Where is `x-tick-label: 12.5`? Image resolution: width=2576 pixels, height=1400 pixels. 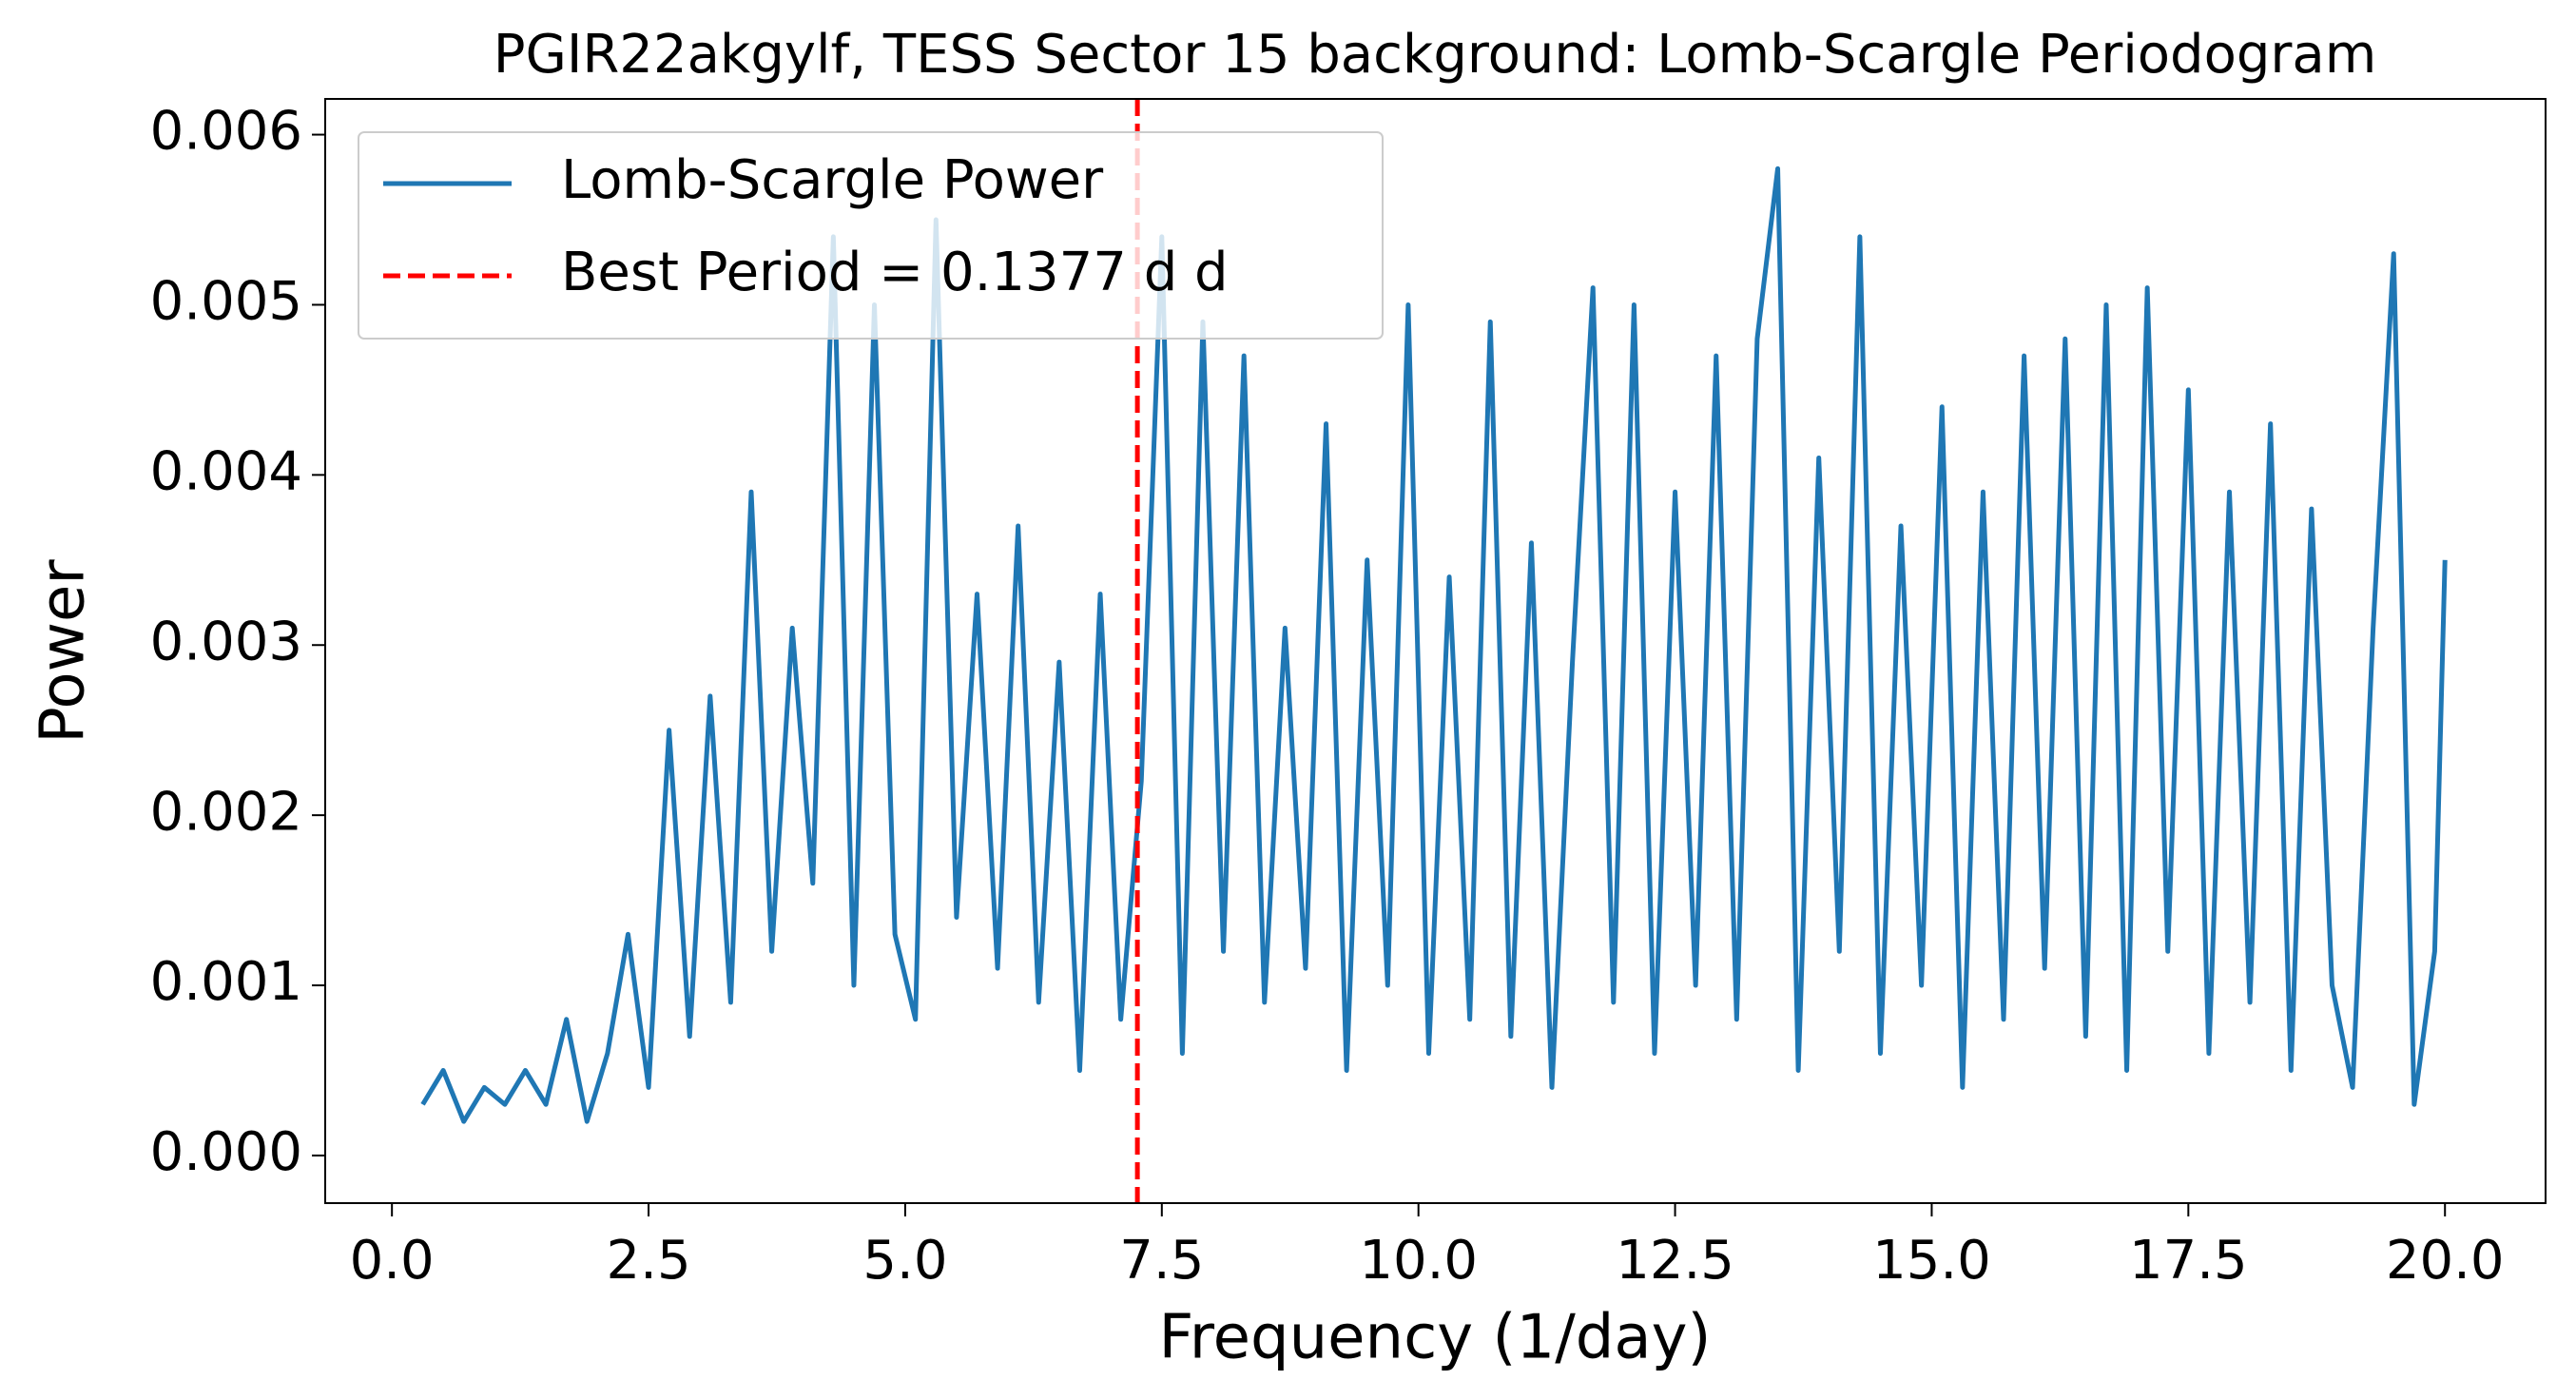
x-tick-label: 12.5 is located at coordinates (1675, 1261).